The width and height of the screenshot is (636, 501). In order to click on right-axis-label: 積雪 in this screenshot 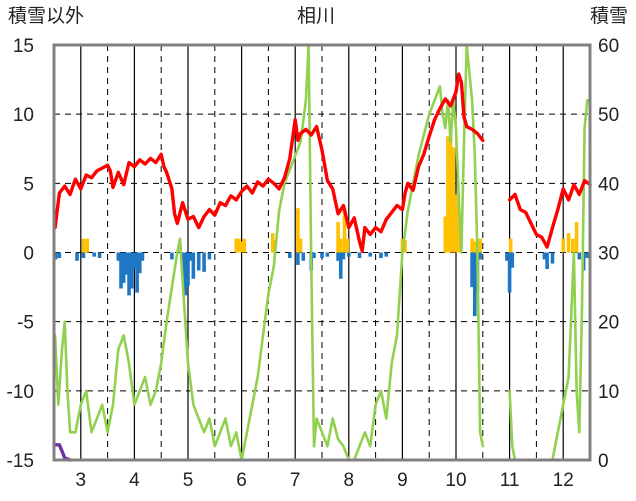, I will do `click(609, 16)`.